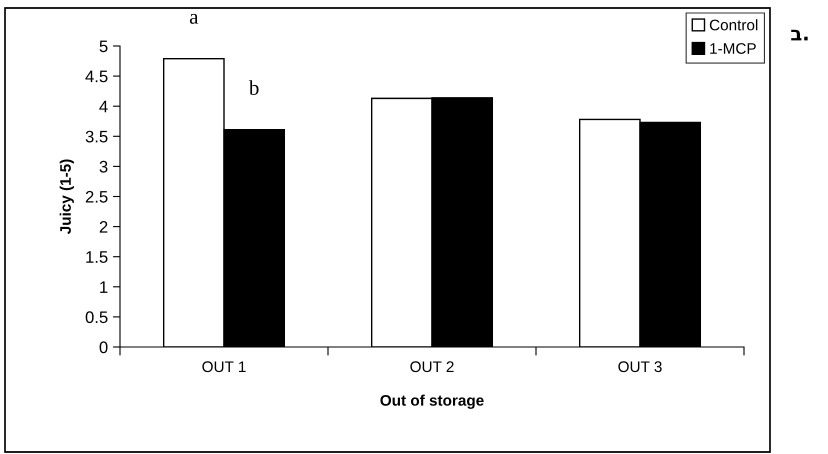 This screenshot has height=454, width=828. I want to click on x-tick-label: OUT 2, so click(432, 366).